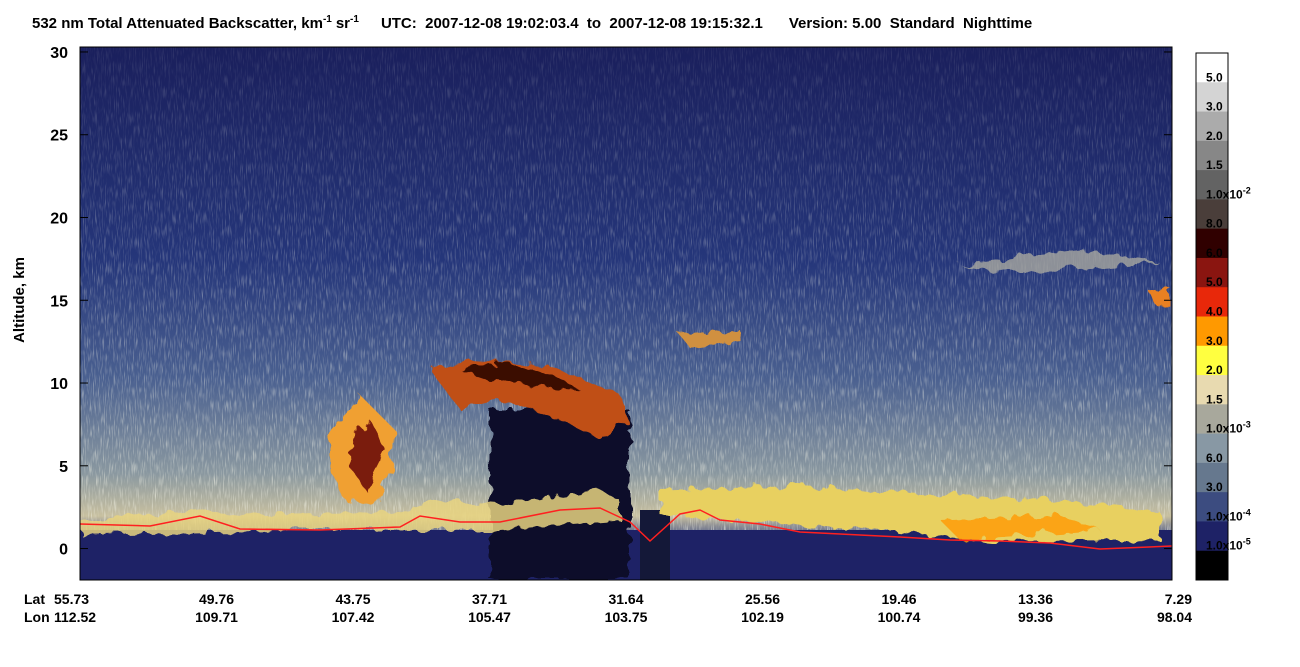 Image resolution: width=1300 pixels, height=667 pixels. I want to click on colorbar-label-sup: -3, so click(1247, 425).